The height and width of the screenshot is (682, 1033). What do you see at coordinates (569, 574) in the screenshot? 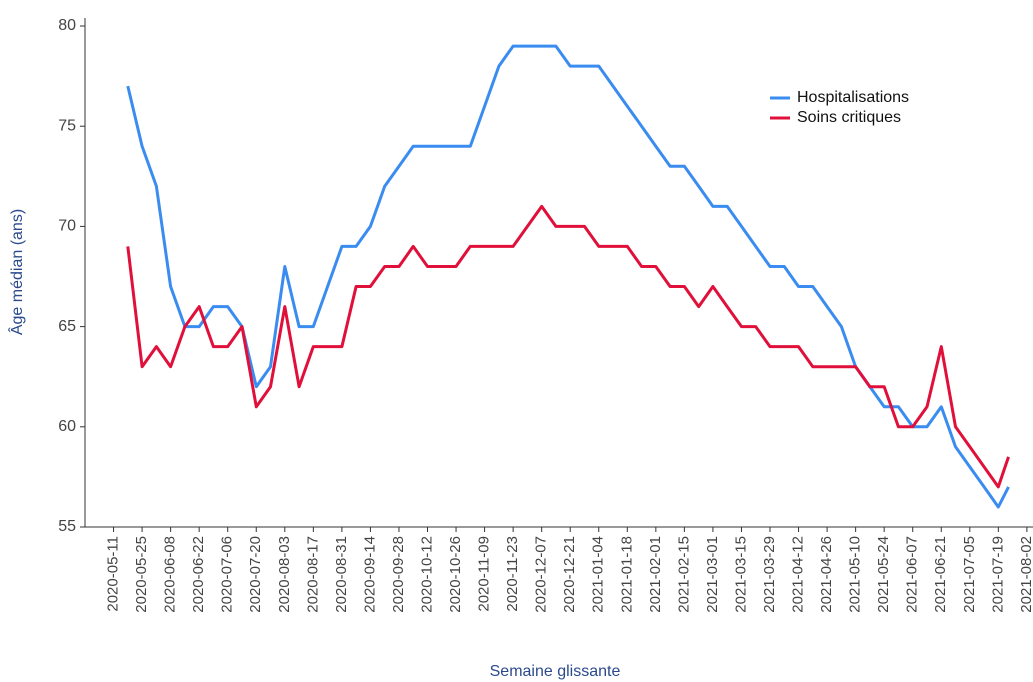
I see `x-tick-label: 2020-12-21` at bounding box center [569, 574].